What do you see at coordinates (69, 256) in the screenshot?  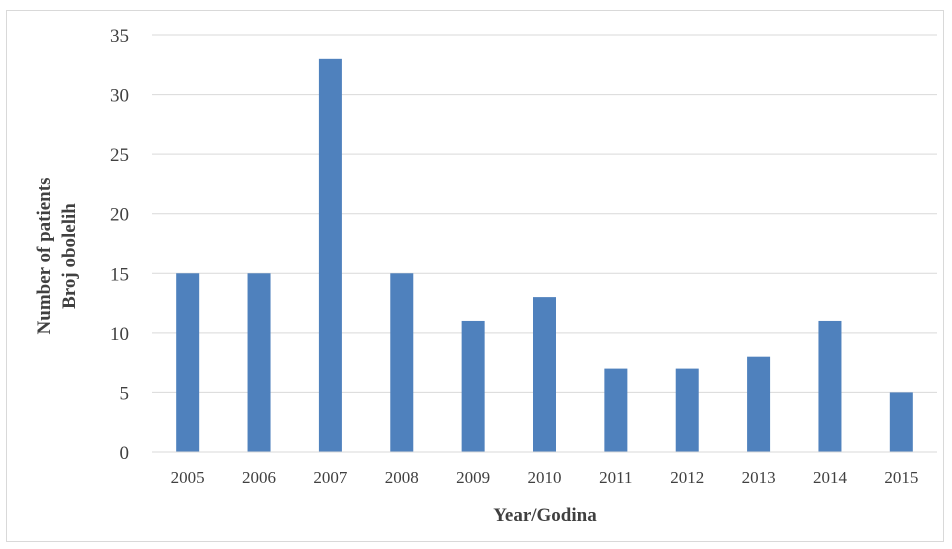 I see `y-axis-title-line-2: Broj obolelih` at bounding box center [69, 256].